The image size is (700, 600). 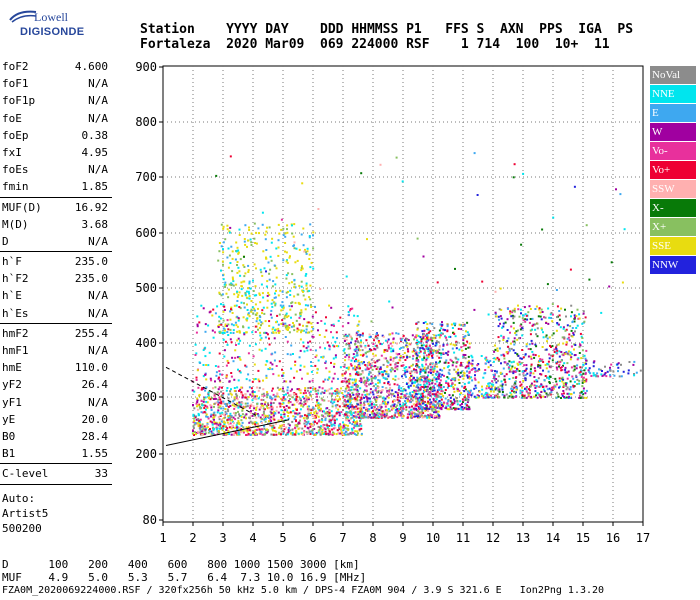 What do you see at coordinates (15, 187) in the screenshot?
I see `param-name: fmin` at bounding box center [15, 187].